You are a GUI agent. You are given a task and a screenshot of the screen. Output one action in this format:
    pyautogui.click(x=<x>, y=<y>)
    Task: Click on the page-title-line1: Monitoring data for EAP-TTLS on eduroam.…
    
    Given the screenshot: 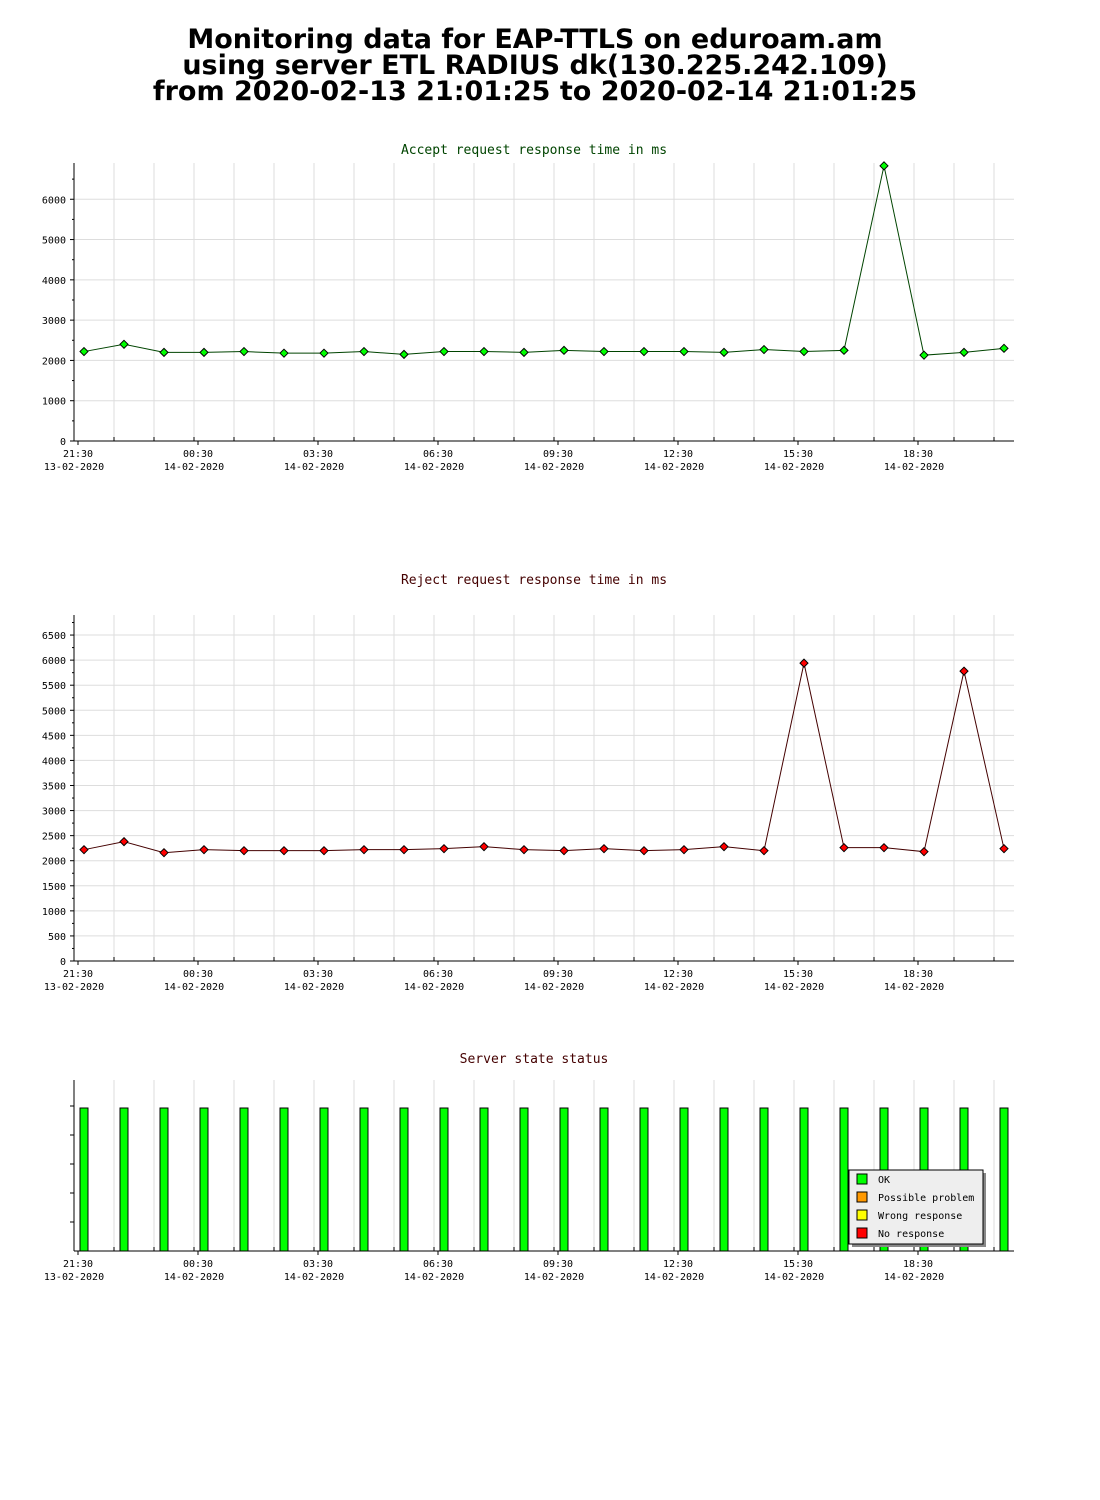 What is the action you would take?
    pyautogui.click(x=535, y=39)
    